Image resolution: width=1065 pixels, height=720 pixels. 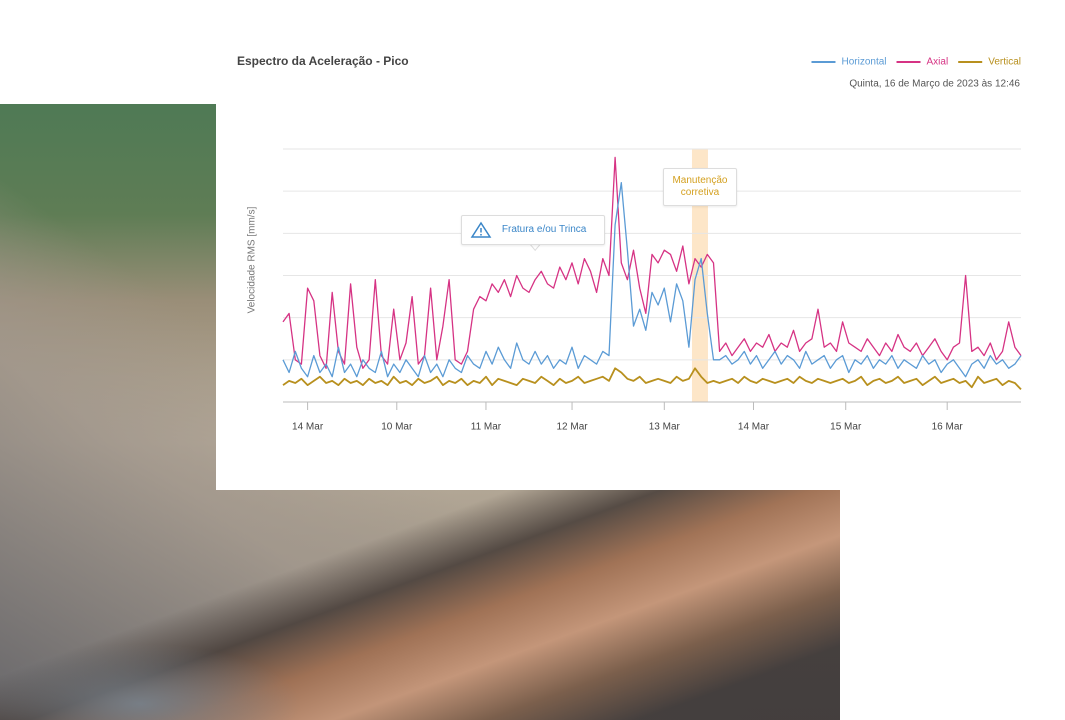 What do you see at coordinates (863, 62) in the screenshot?
I see `legend-label: Horizontal` at bounding box center [863, 62].